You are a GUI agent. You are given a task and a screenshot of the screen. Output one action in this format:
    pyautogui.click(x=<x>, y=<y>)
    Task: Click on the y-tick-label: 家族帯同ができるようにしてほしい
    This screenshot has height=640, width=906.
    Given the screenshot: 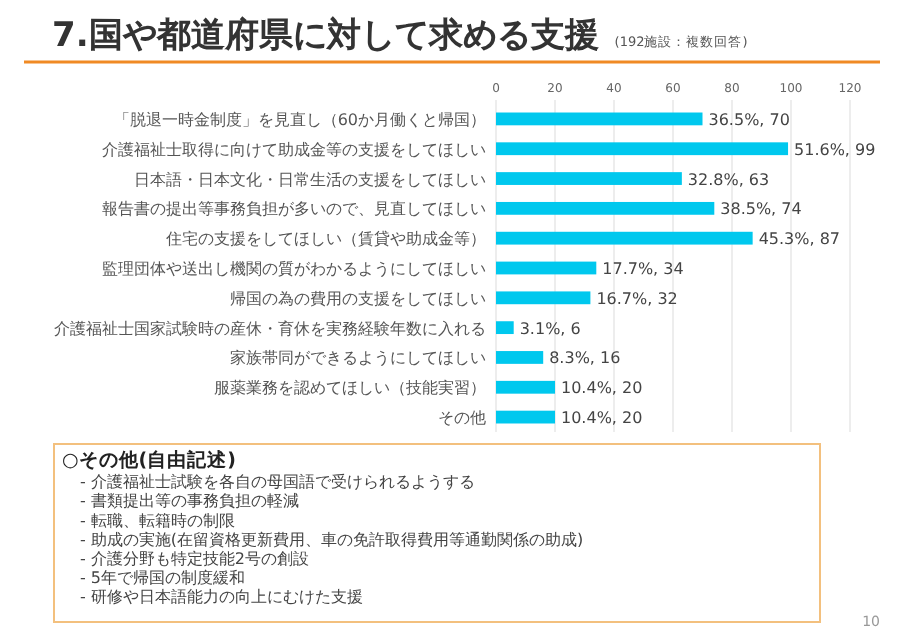 What is the action you would take?
    pyautogui.click(x=358, y=358)
    